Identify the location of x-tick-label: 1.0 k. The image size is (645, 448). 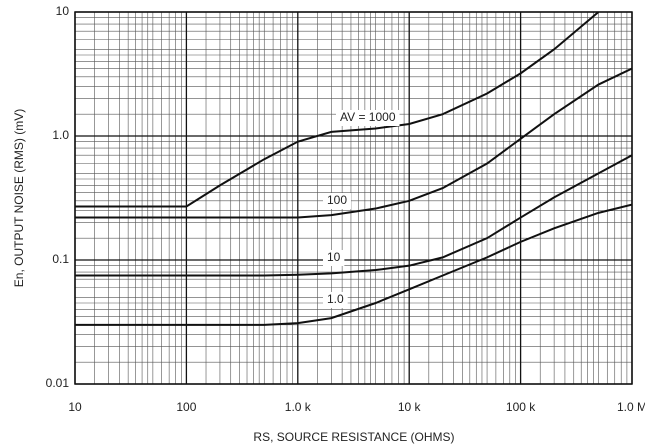
(298, 407).